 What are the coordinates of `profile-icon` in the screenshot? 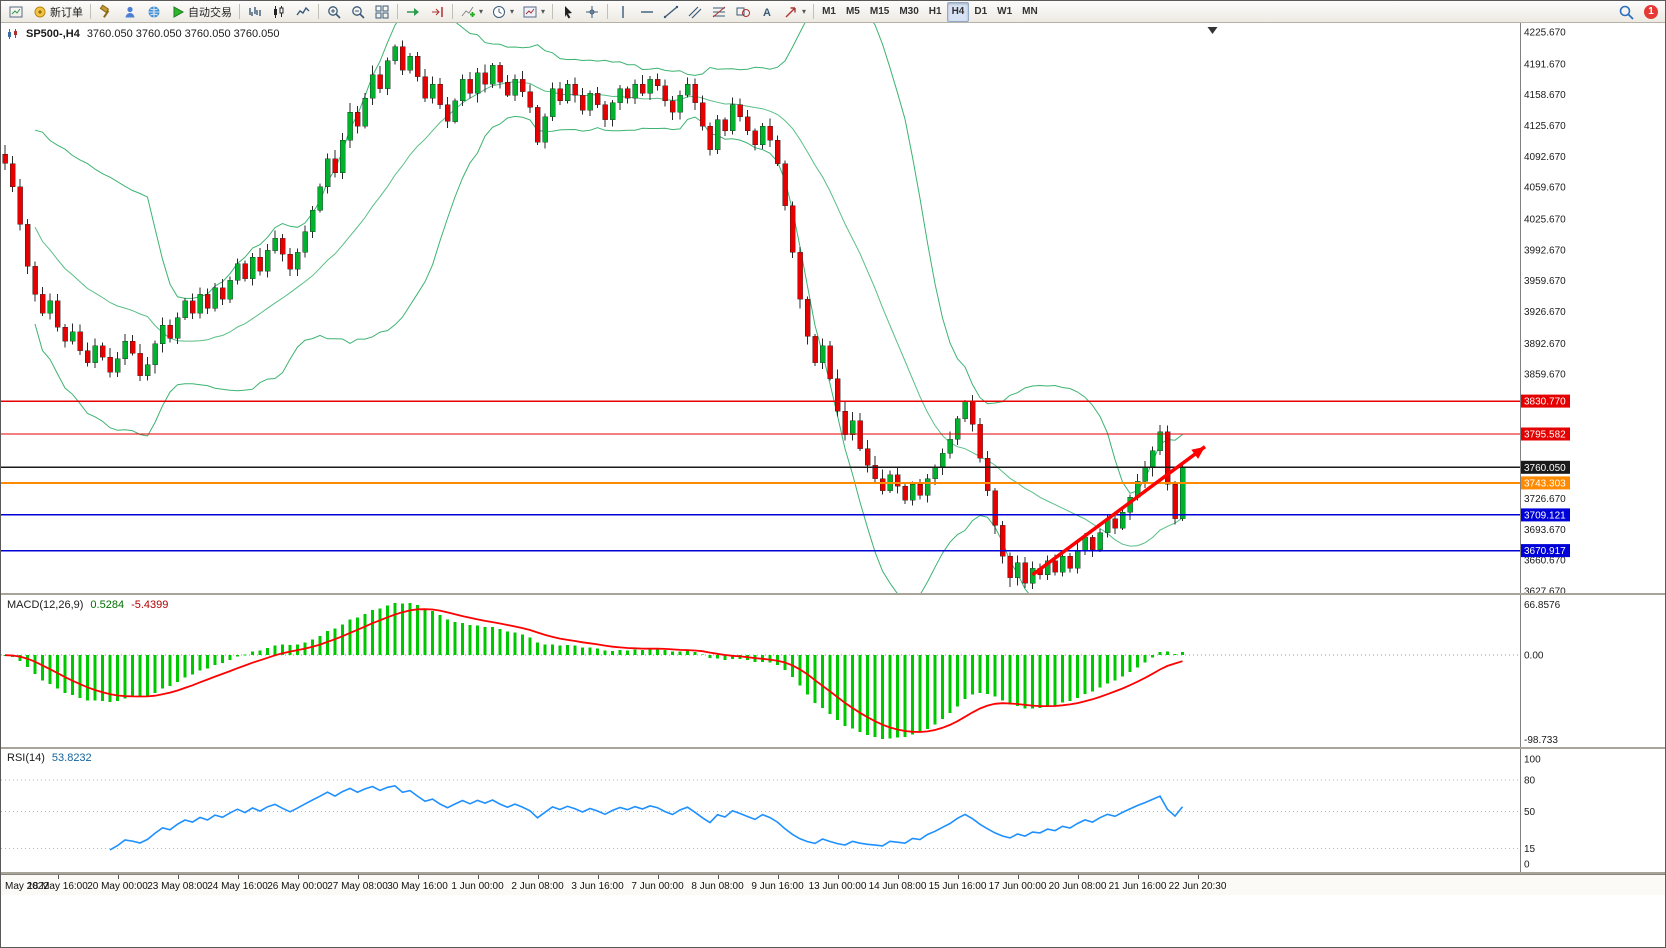 It's located at (130, 11).